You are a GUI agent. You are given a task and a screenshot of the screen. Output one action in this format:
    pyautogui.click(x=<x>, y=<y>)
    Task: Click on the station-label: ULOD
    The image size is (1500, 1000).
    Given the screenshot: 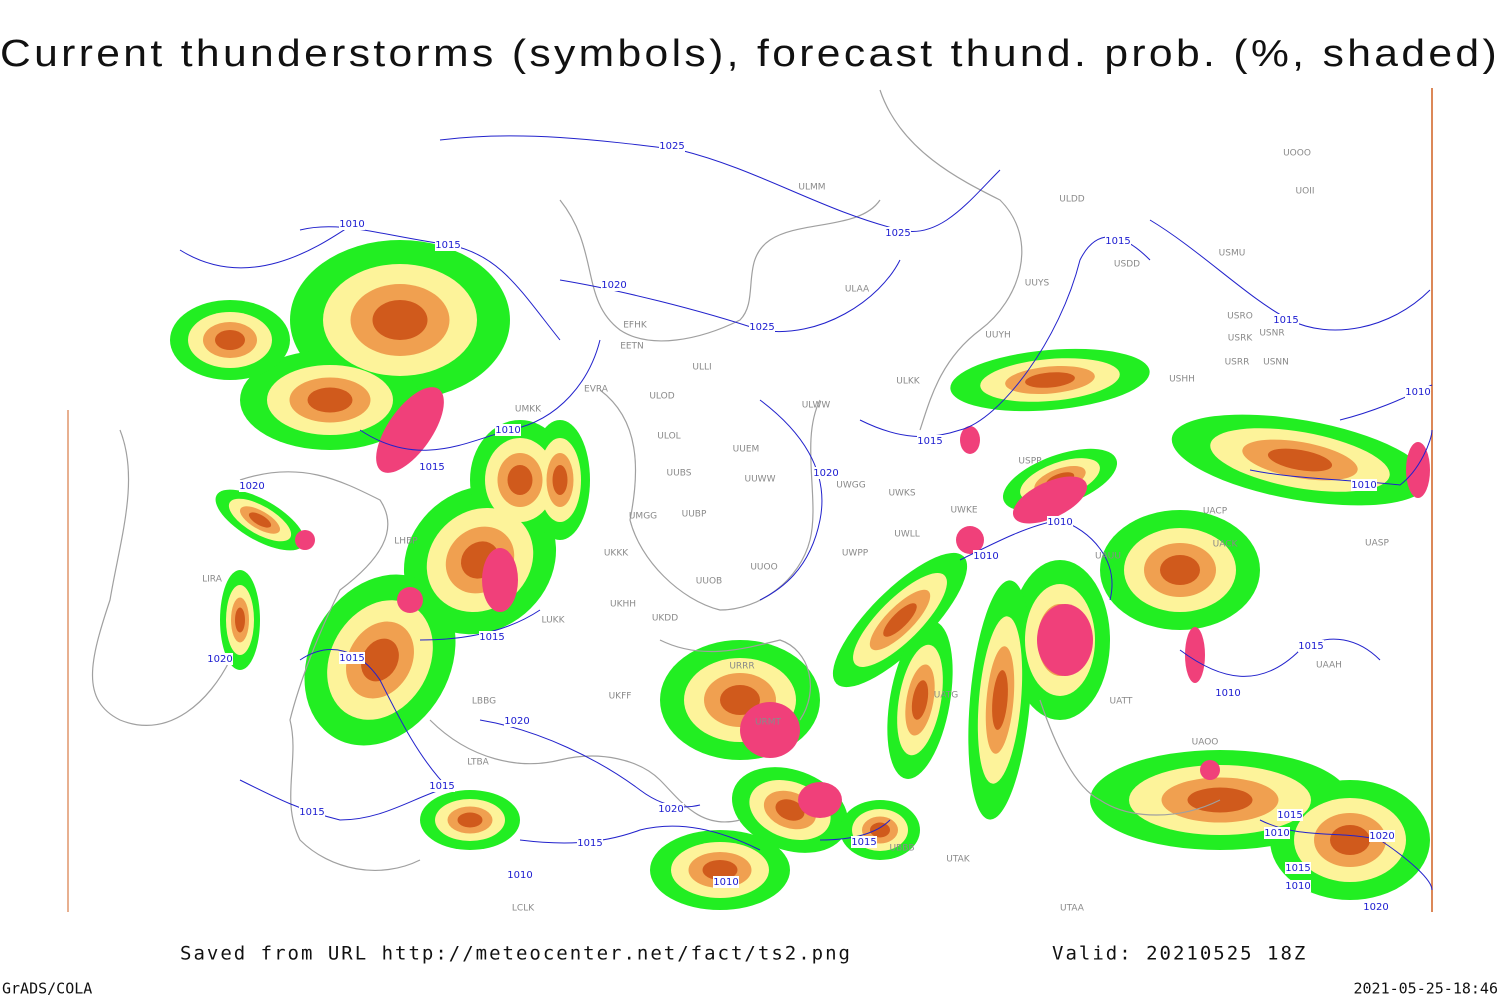 What is the action you would take?
    pyautogui.click(x=661, y=397)
    